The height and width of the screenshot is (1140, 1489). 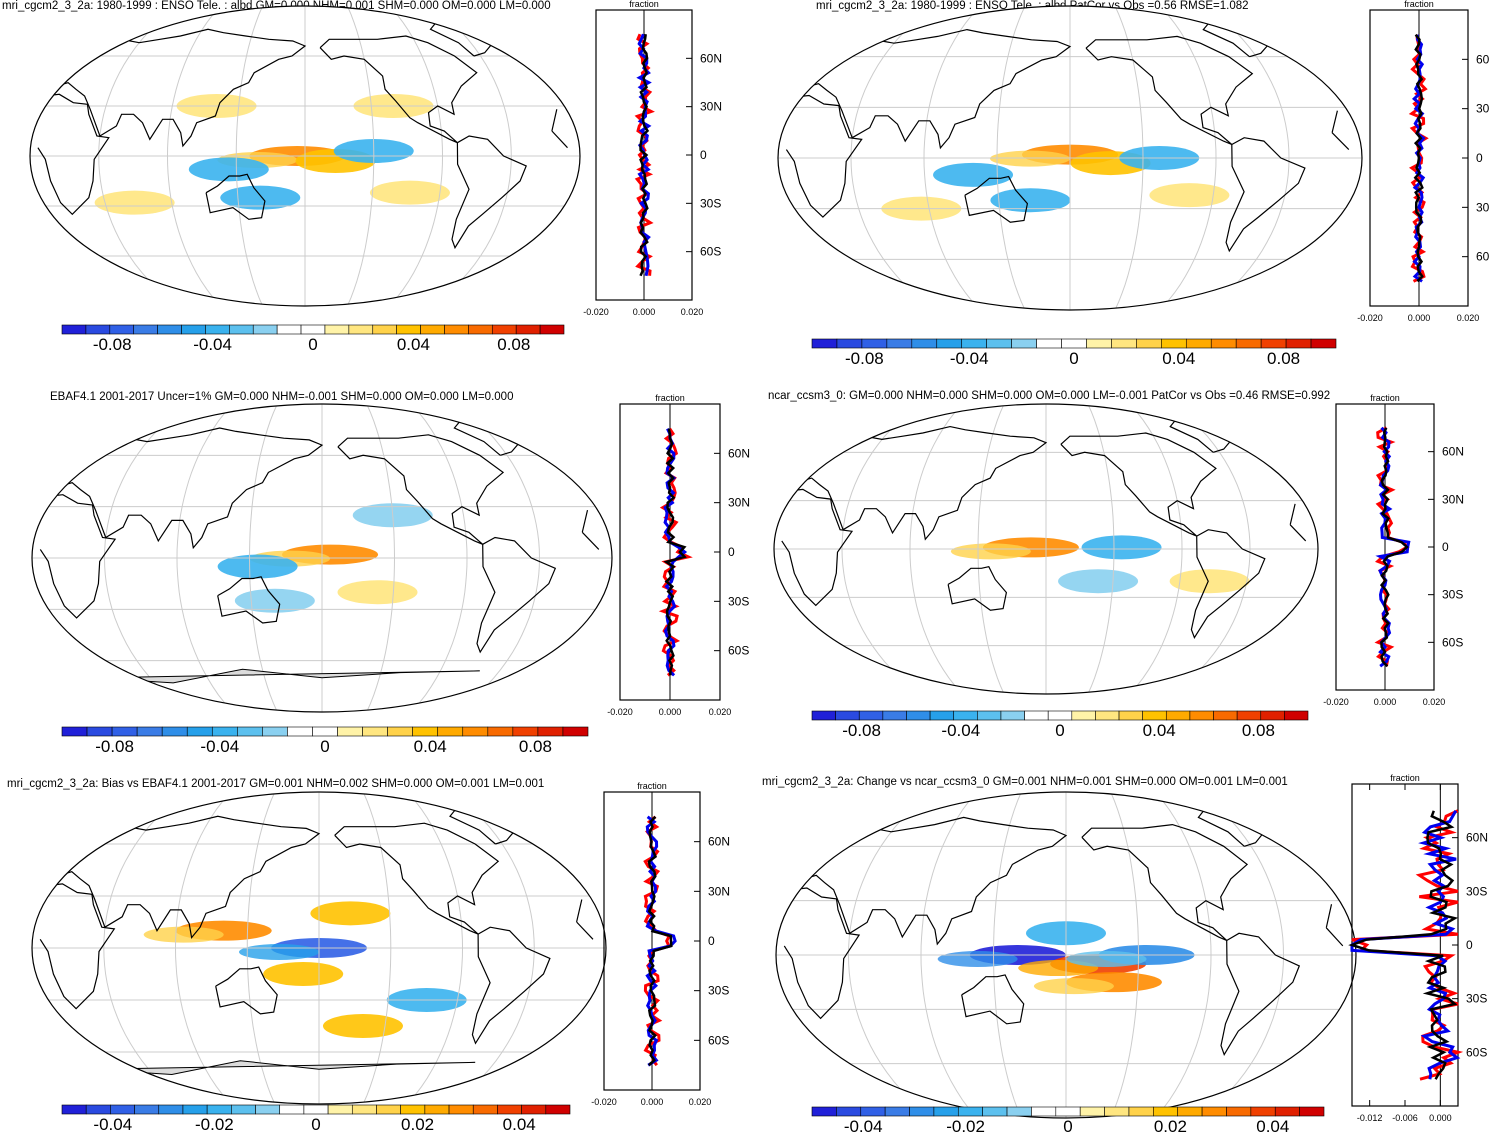 What do you see at coordinates (1468, 318) in the screenshot?
I see `x-tick-label: 0.020` at bounding box center [1468, 318].